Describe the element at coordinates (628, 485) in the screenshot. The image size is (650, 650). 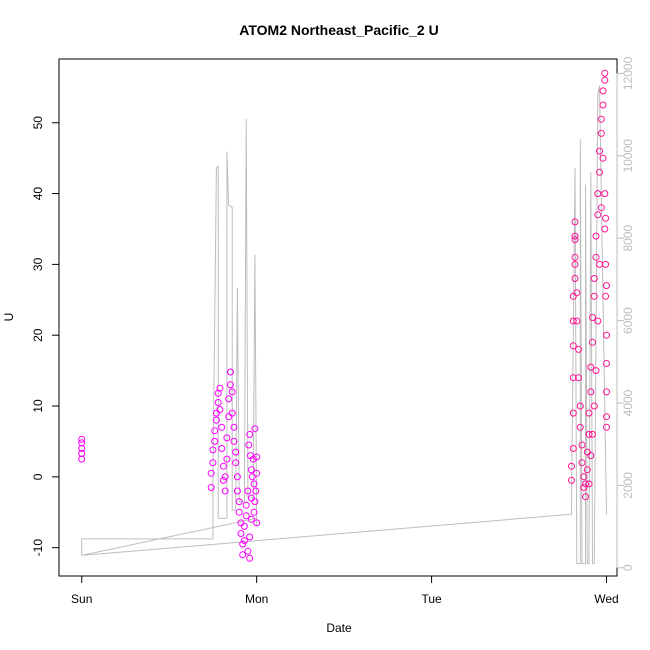
I see `y2-tick-label: 2000` at that location.